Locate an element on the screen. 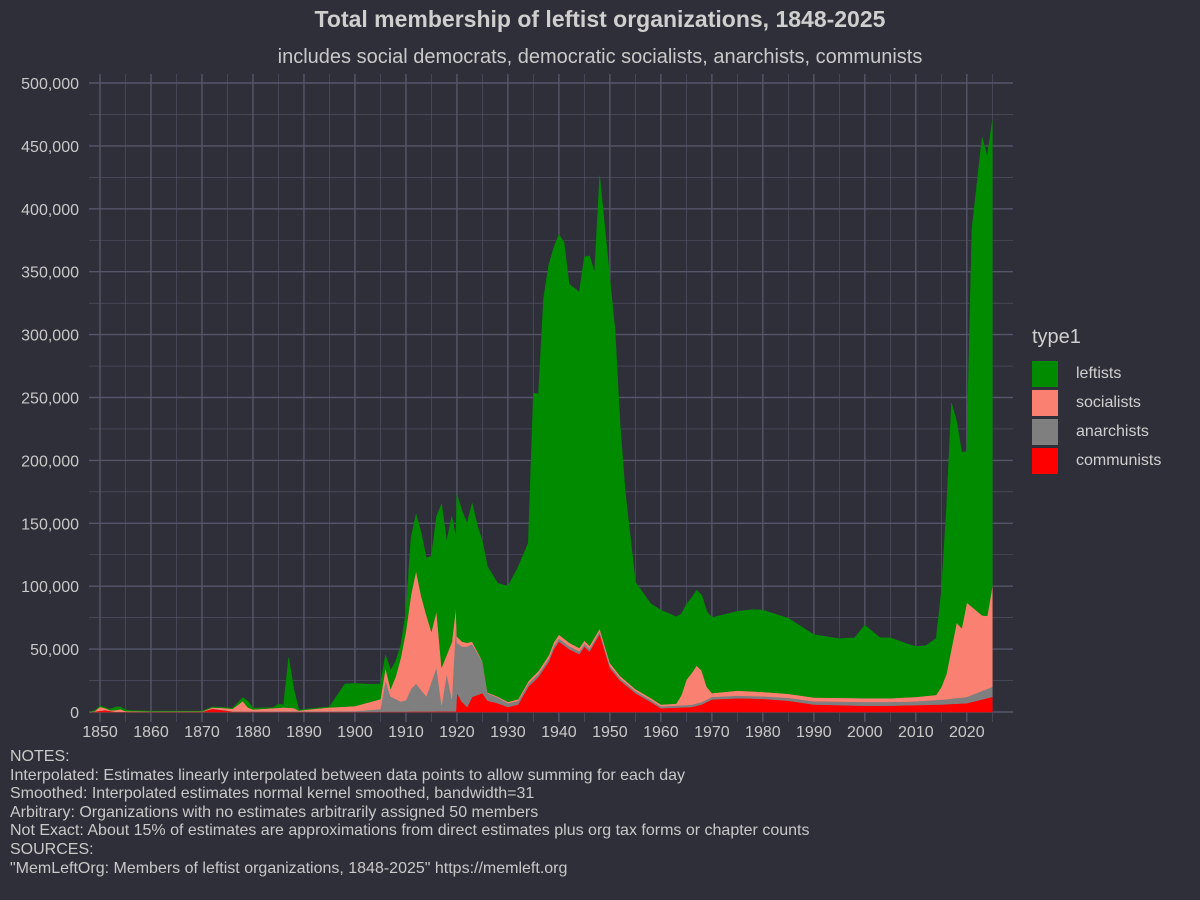  x-tick-label: 1990 is located at coordinates (814, 732).